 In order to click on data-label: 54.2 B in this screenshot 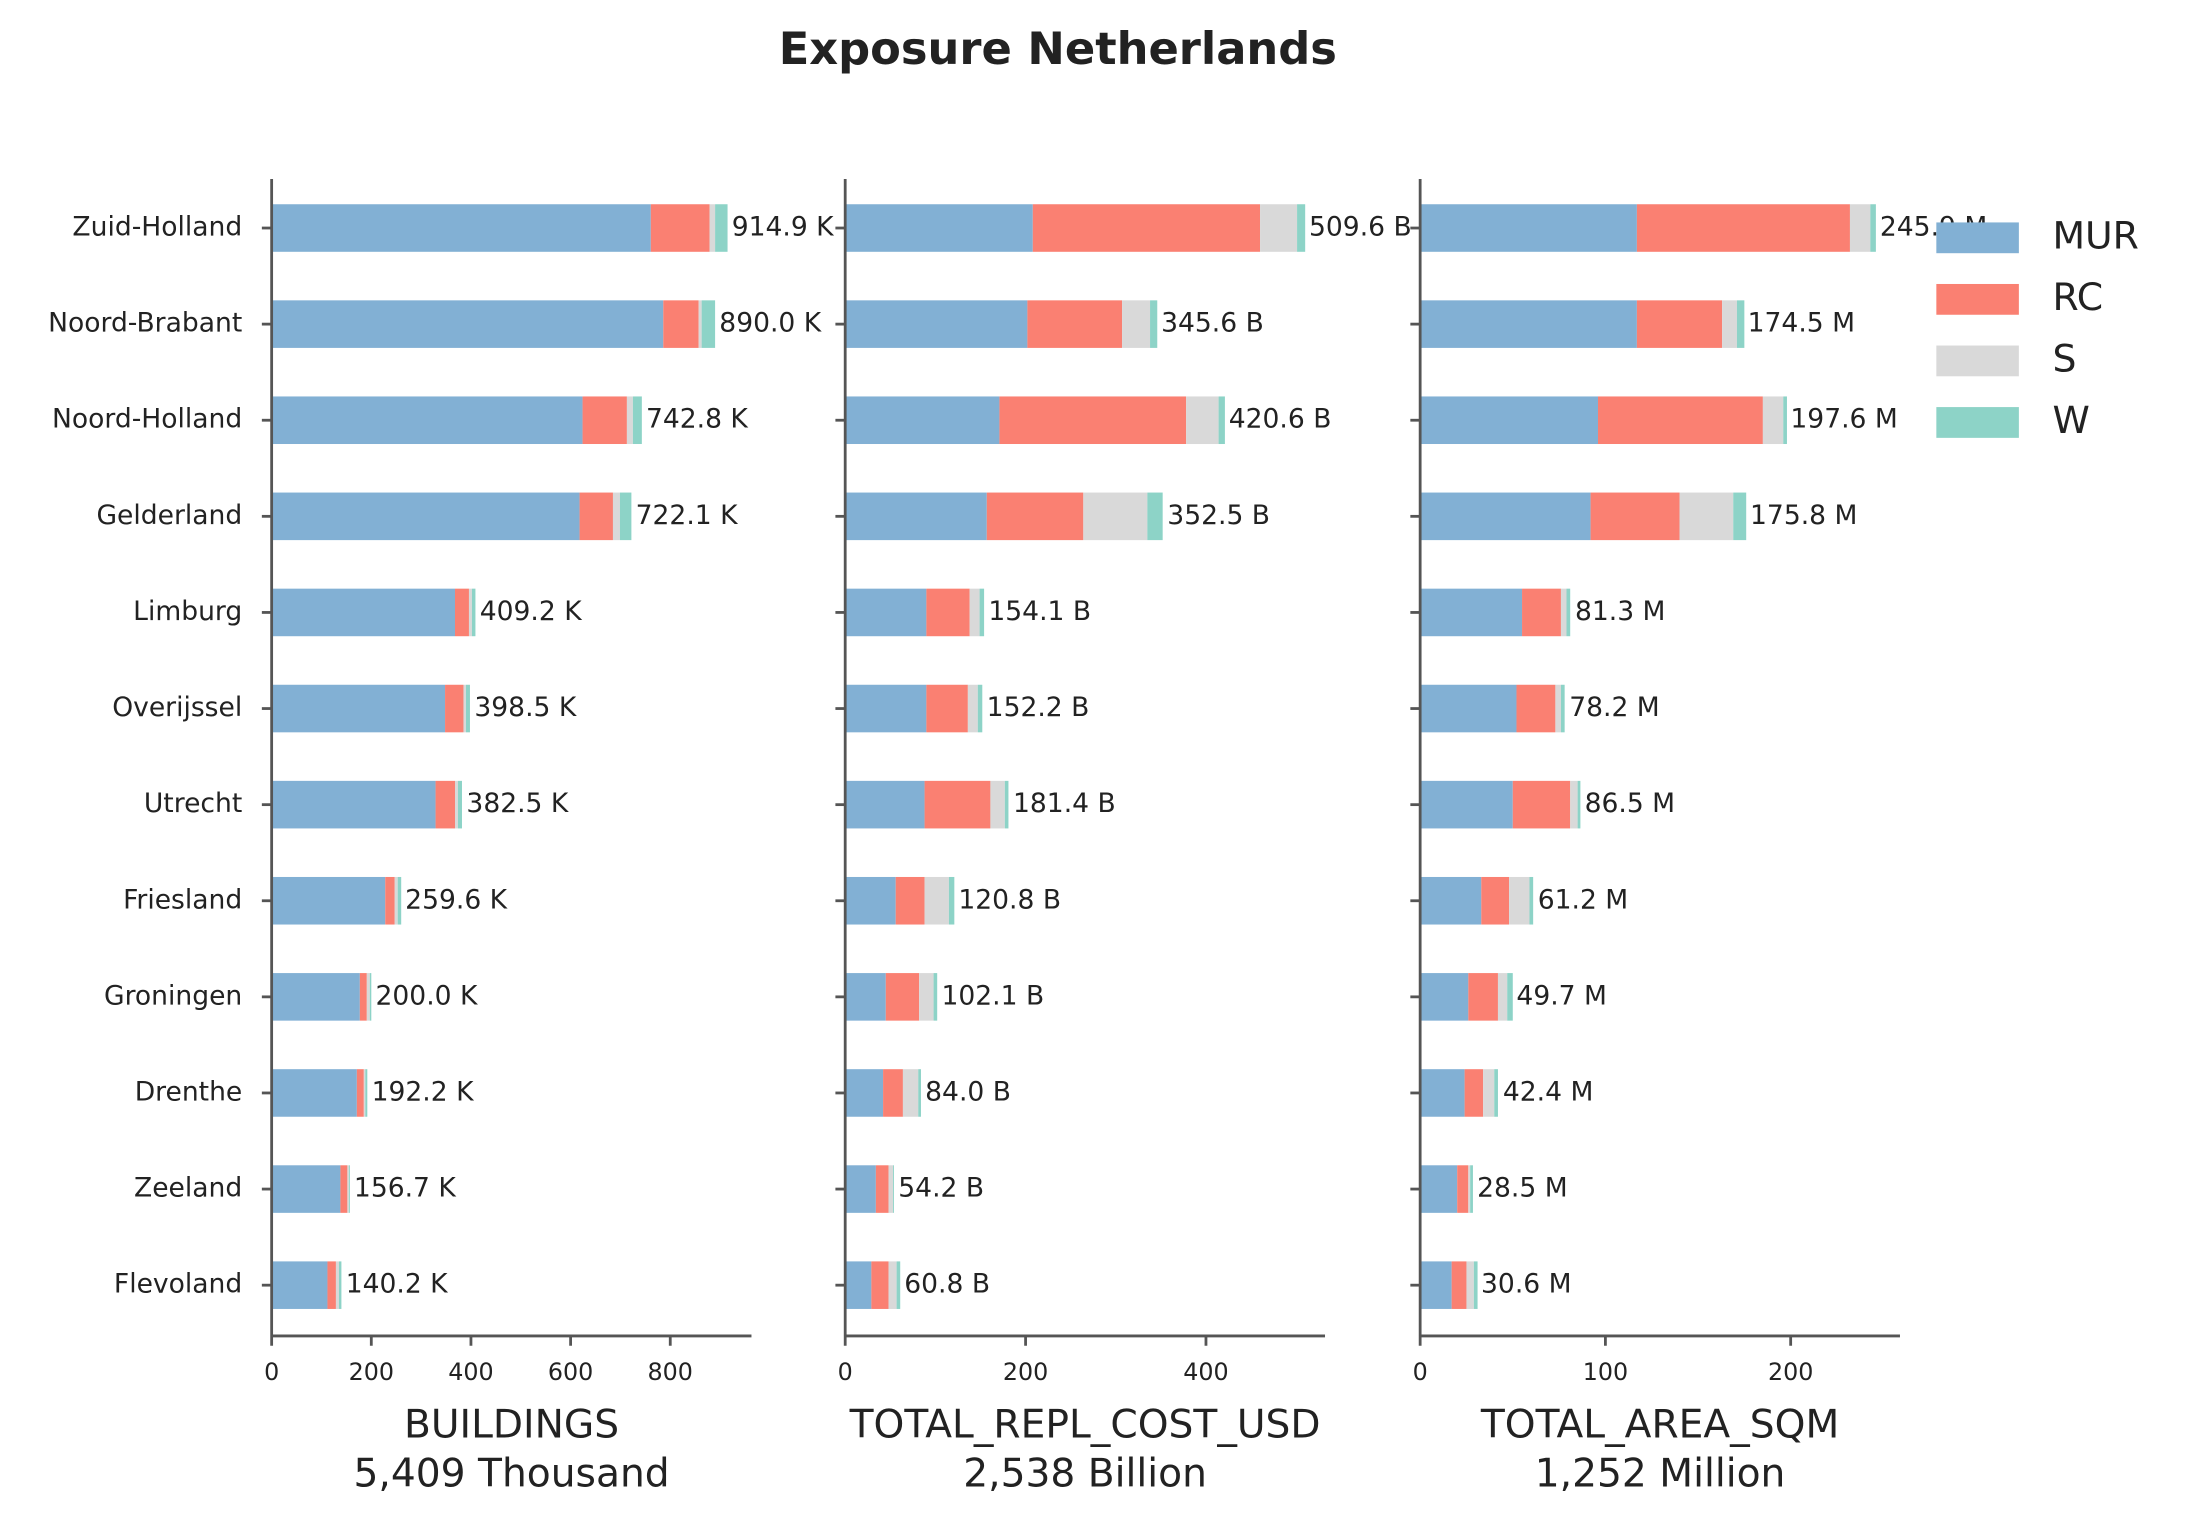, I will do `click(941, 1188)`.